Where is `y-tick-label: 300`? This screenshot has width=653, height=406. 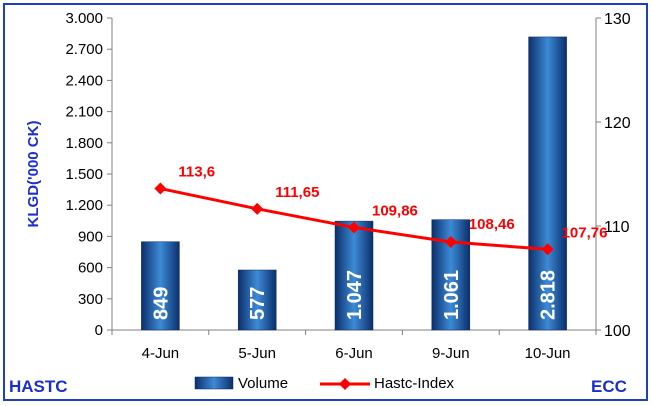
y-tick-label: 300 is located at coordinates (90, 299).